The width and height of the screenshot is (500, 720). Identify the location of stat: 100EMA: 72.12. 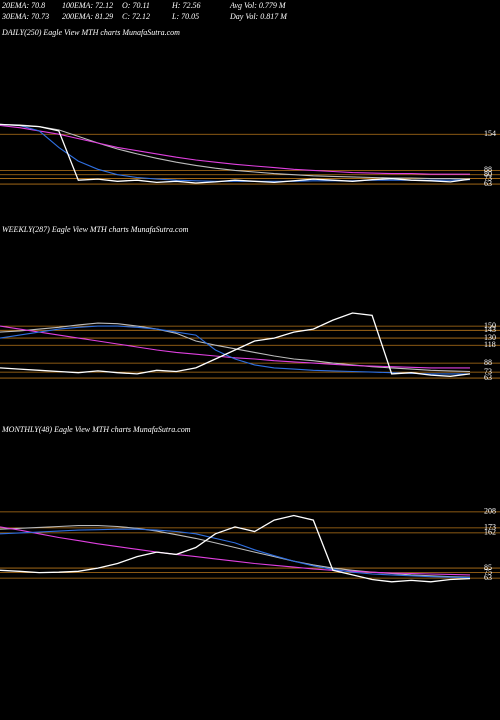
(87, 5).